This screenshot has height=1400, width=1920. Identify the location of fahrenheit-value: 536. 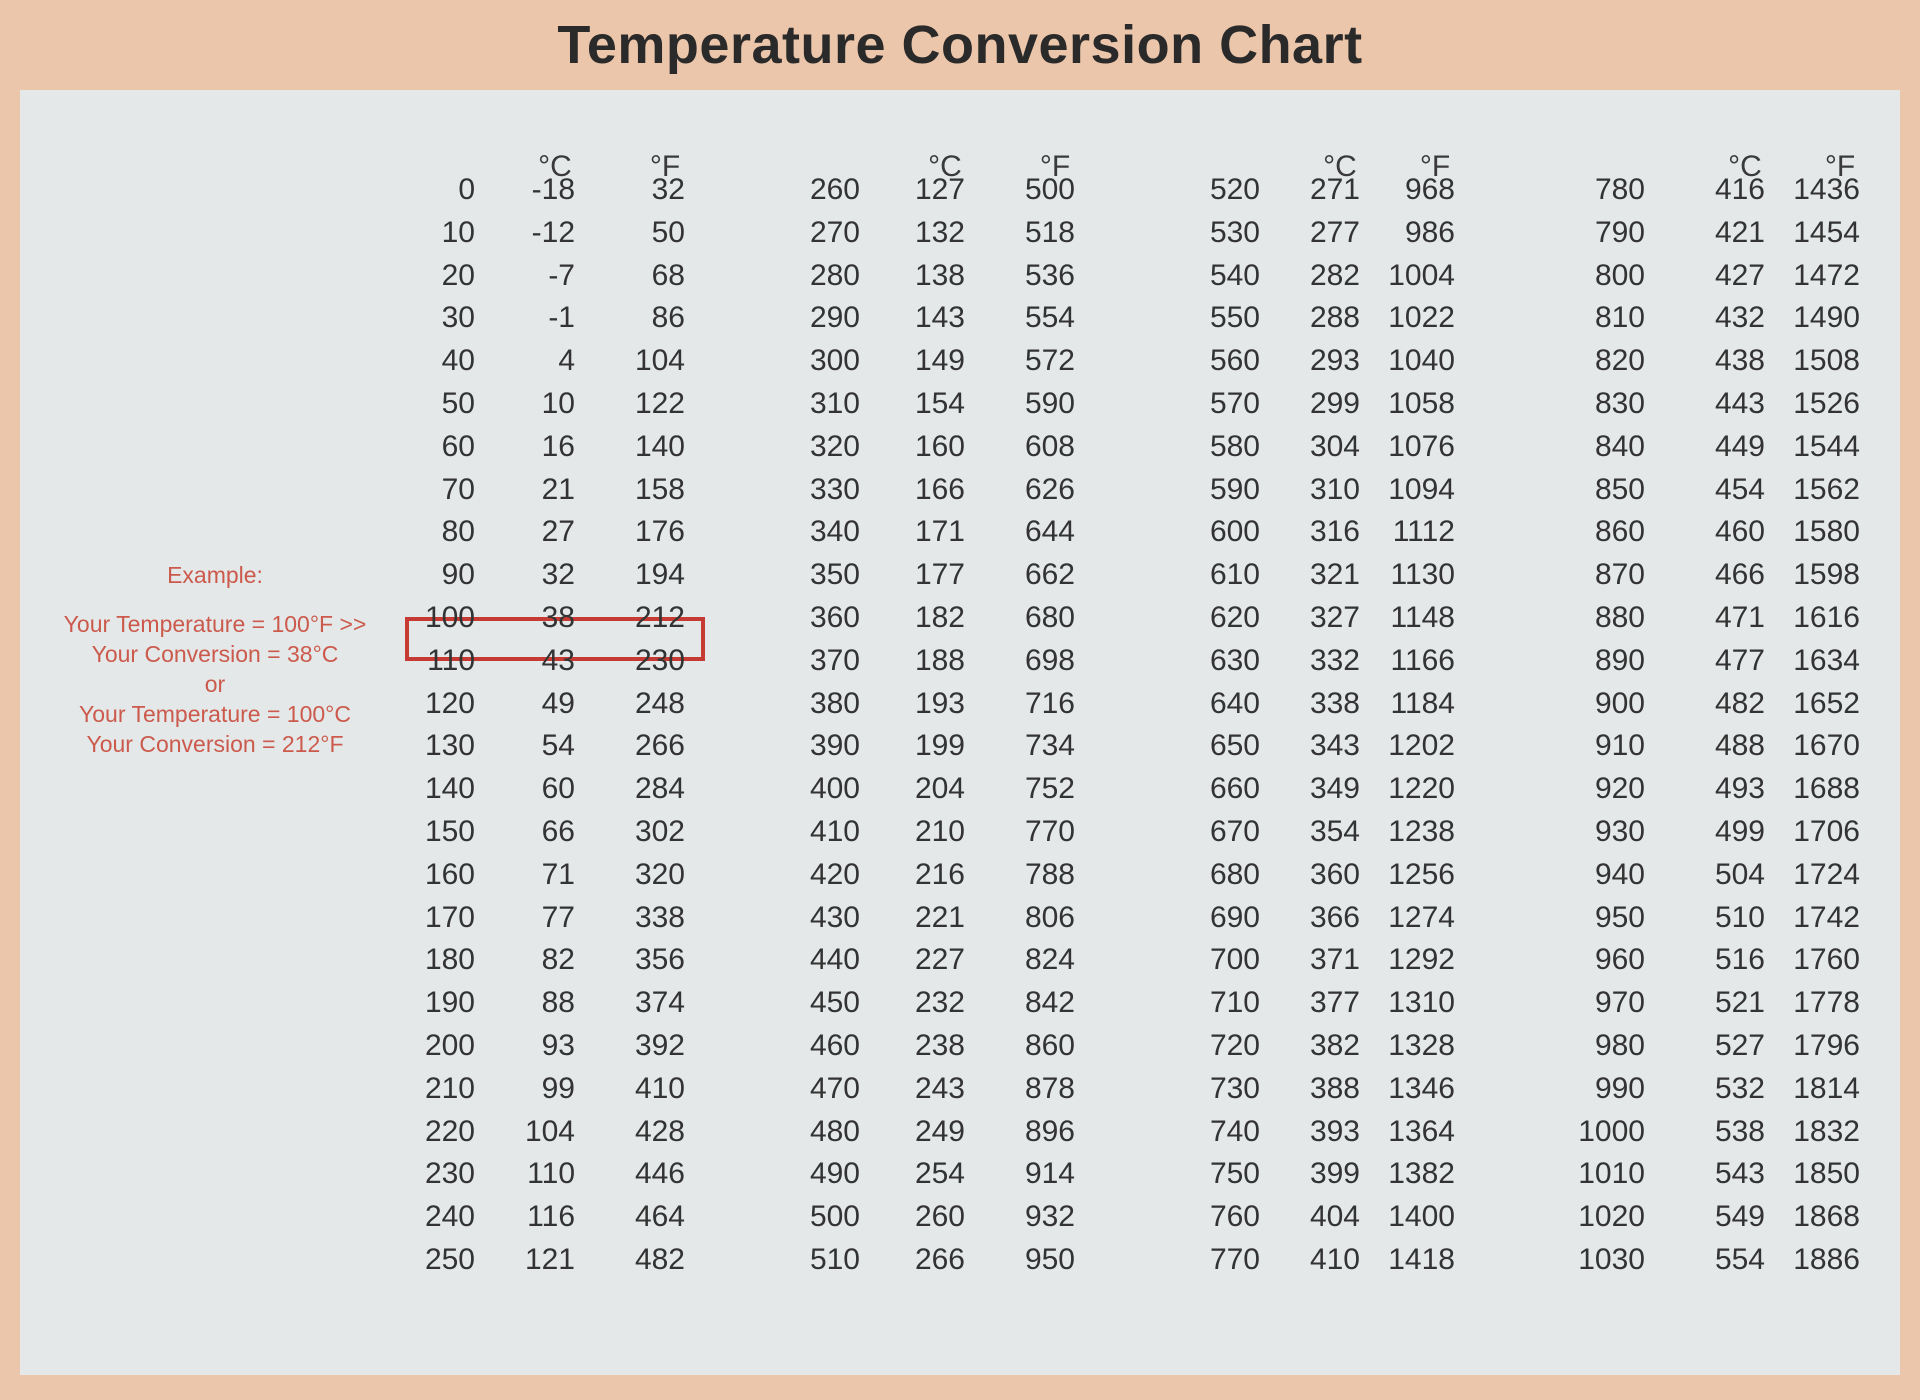
(1049, 275).